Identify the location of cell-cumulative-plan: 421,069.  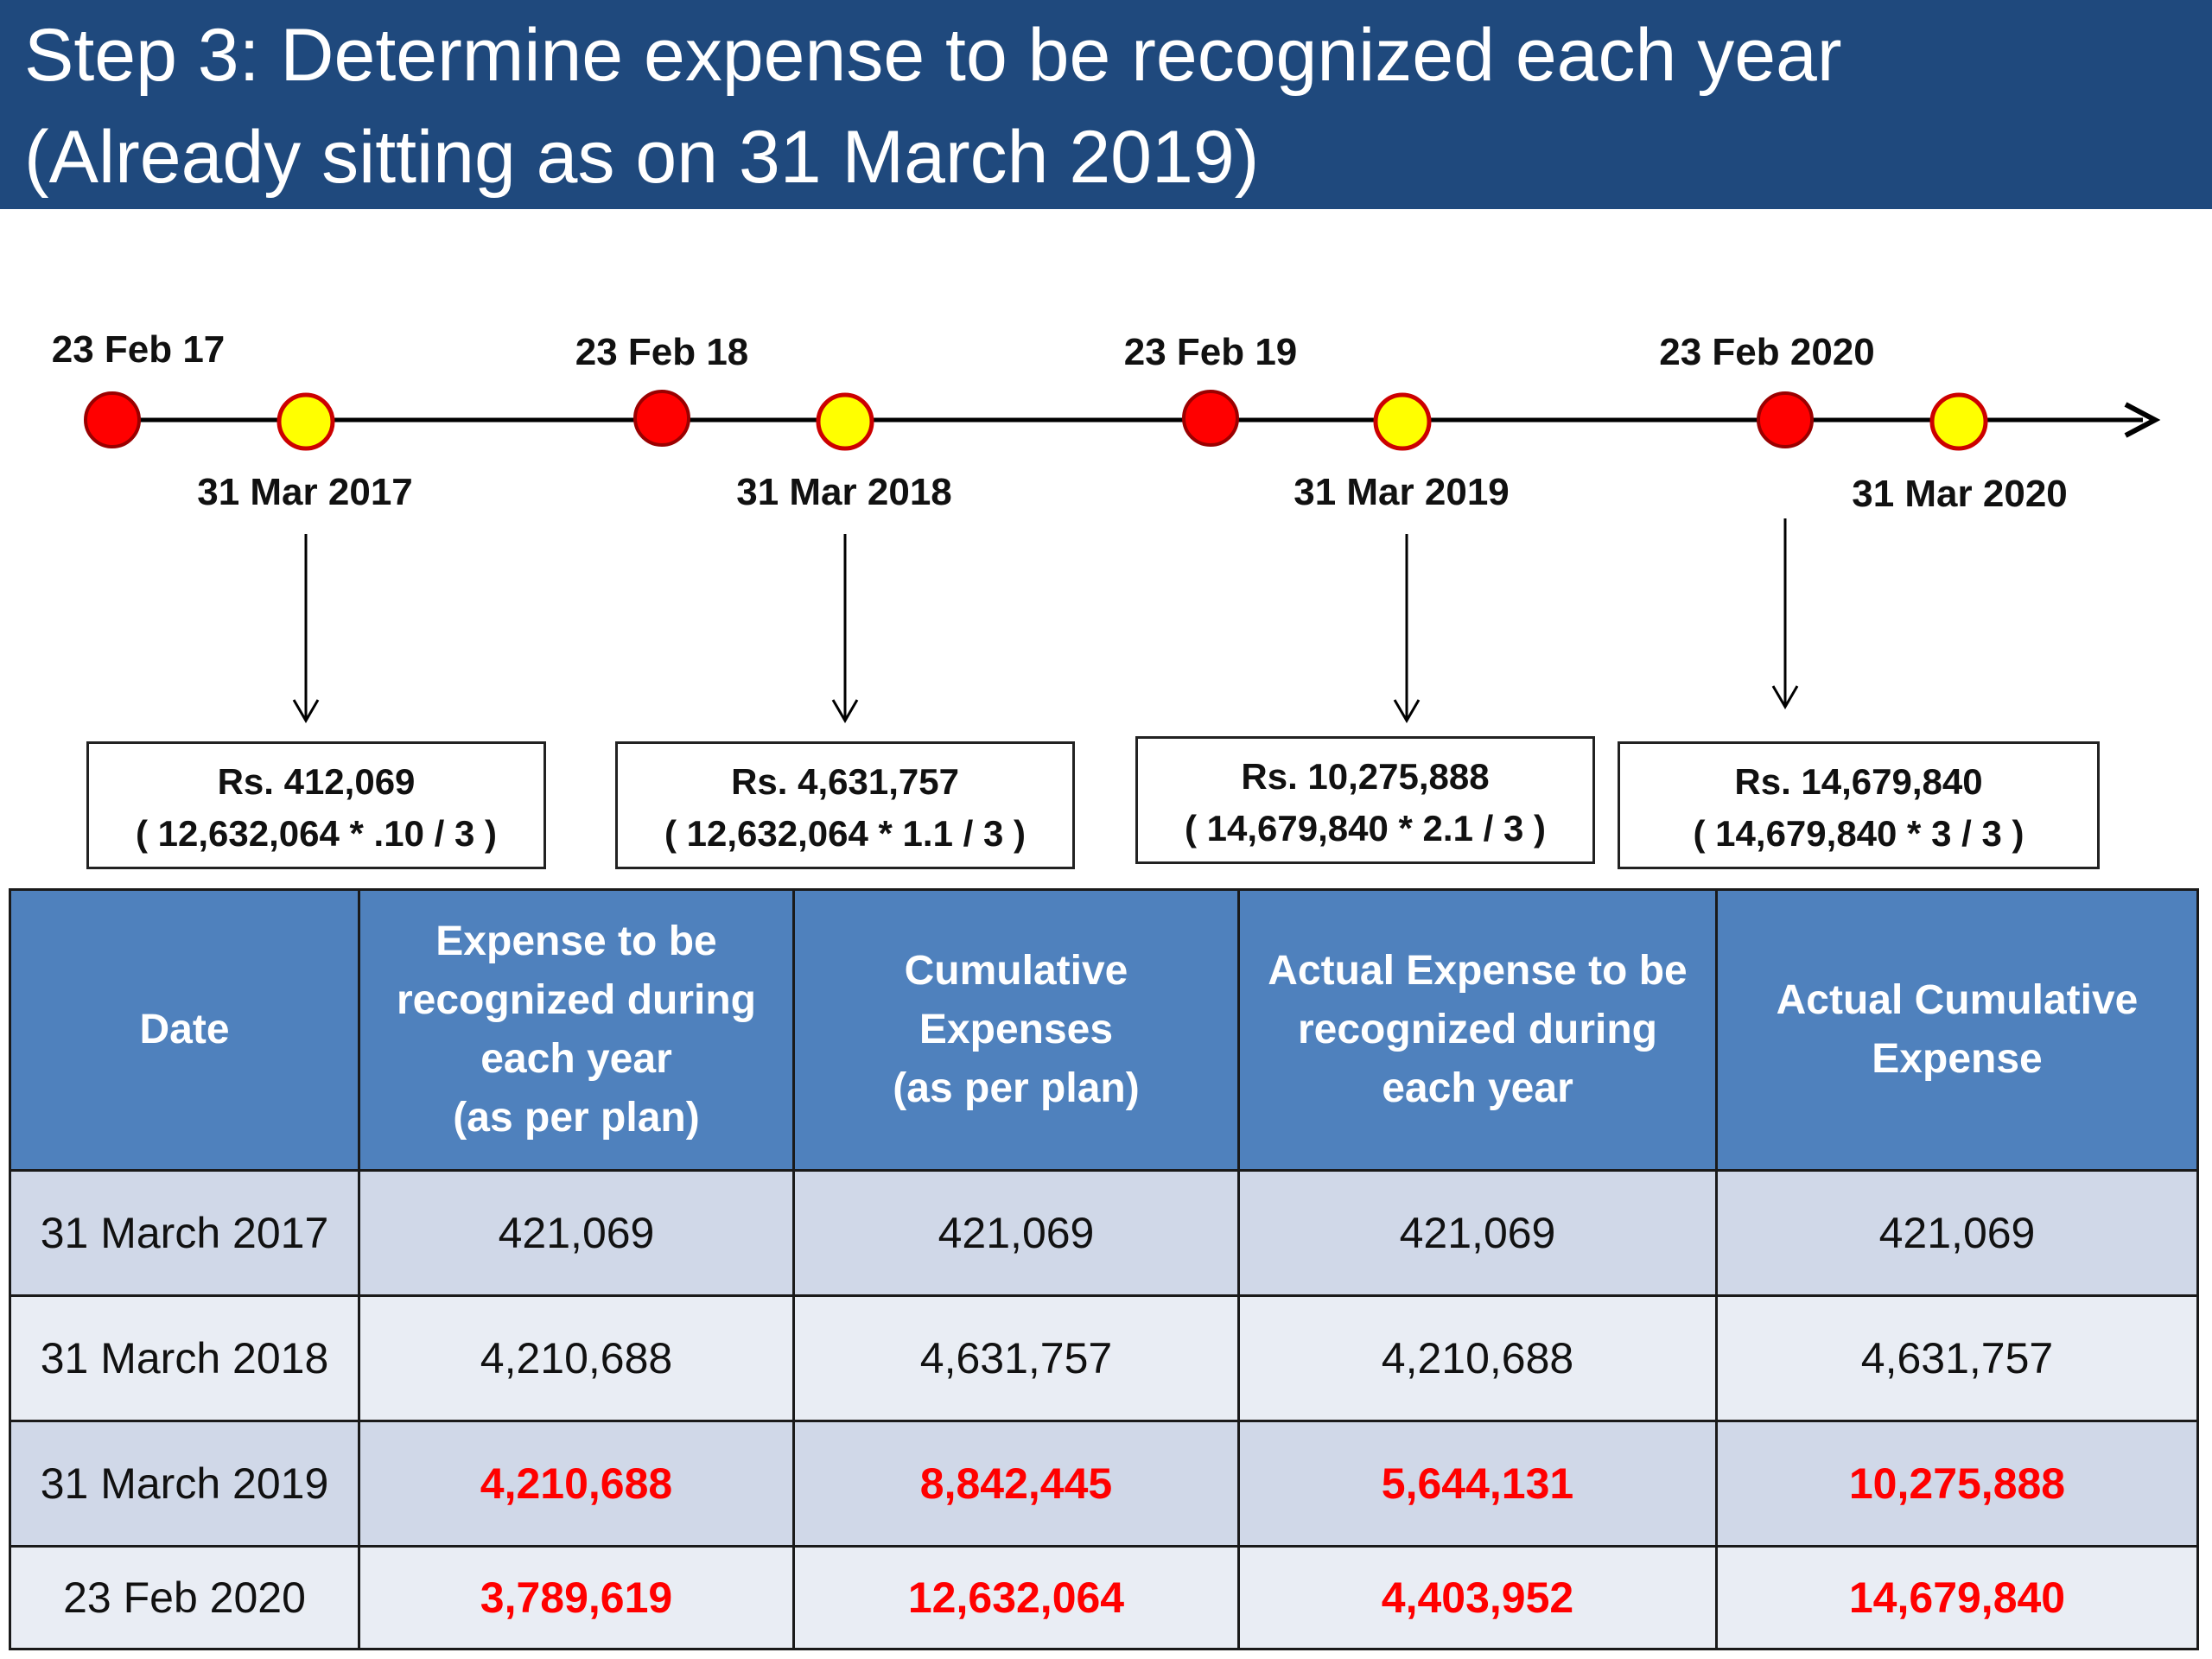
(1016, 1233).